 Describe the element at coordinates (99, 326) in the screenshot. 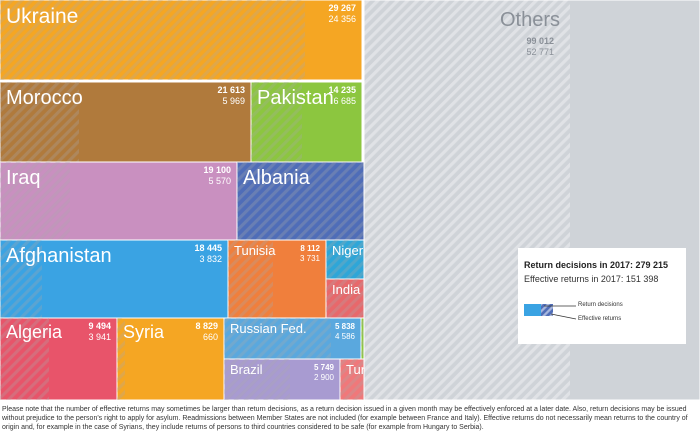

I see `tile-decisions-value-algeria: 9 494` at that location.